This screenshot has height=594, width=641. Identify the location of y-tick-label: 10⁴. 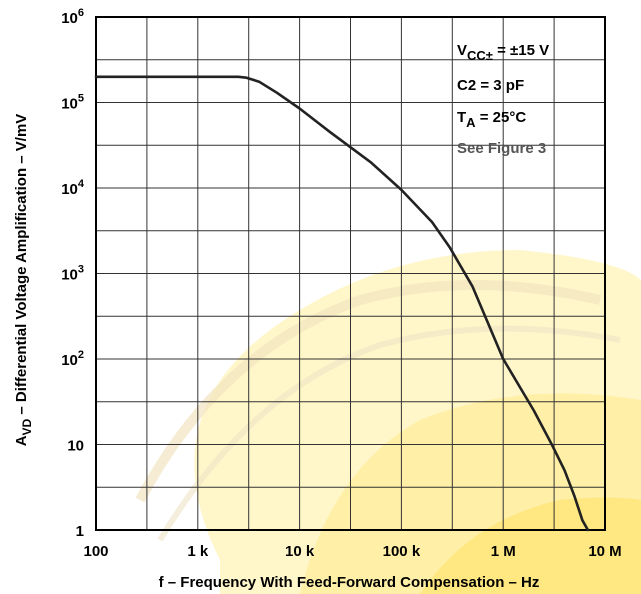
(73, 188).